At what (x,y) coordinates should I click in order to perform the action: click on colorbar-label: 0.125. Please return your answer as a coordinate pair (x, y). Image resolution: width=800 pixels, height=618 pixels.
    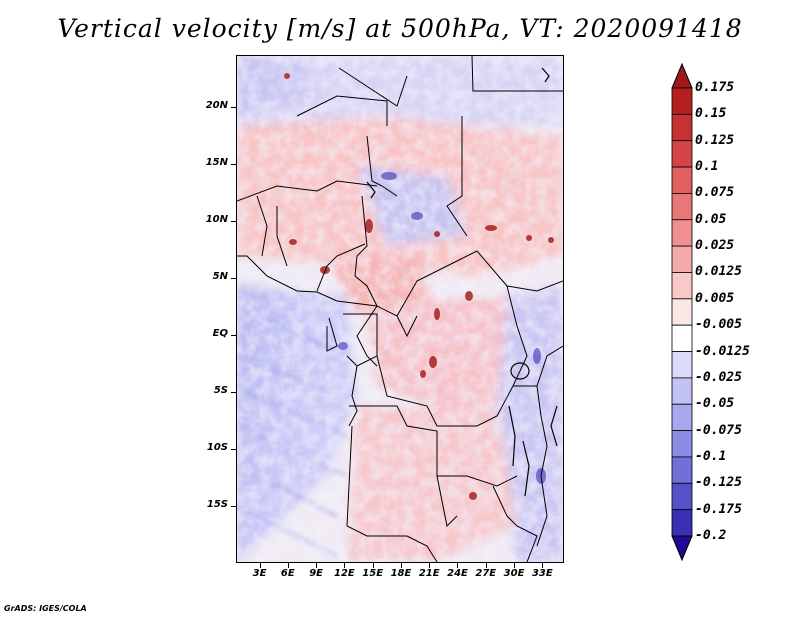
    Looking at the image, I should click on (715, 140).